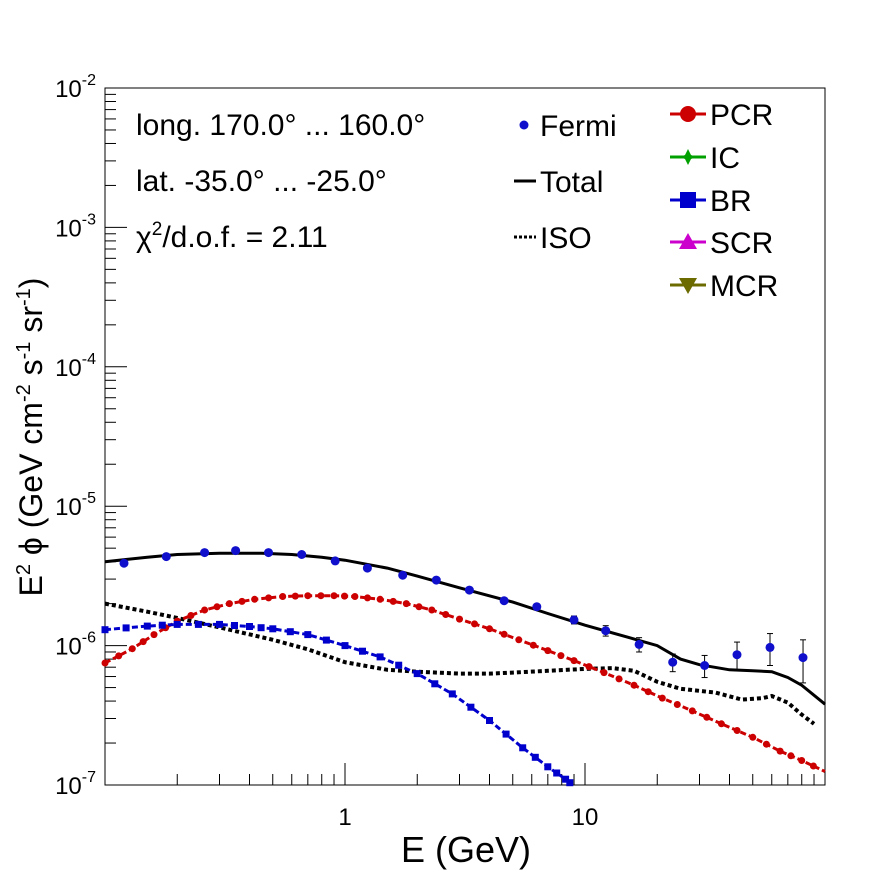  I want to click on y-label-sup3: -1, so click(24, 351).